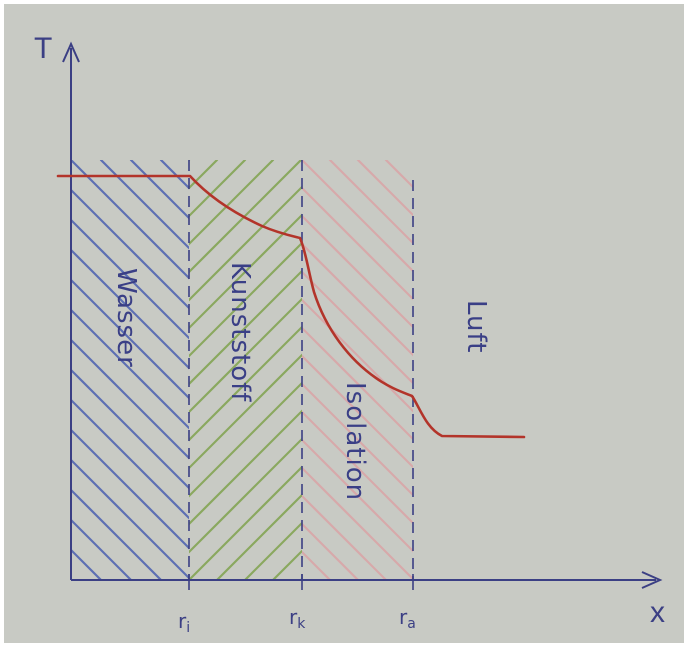 This screenshot has height=647, width=688. I want to click on region-isolation-hatching, so click(357, 370).